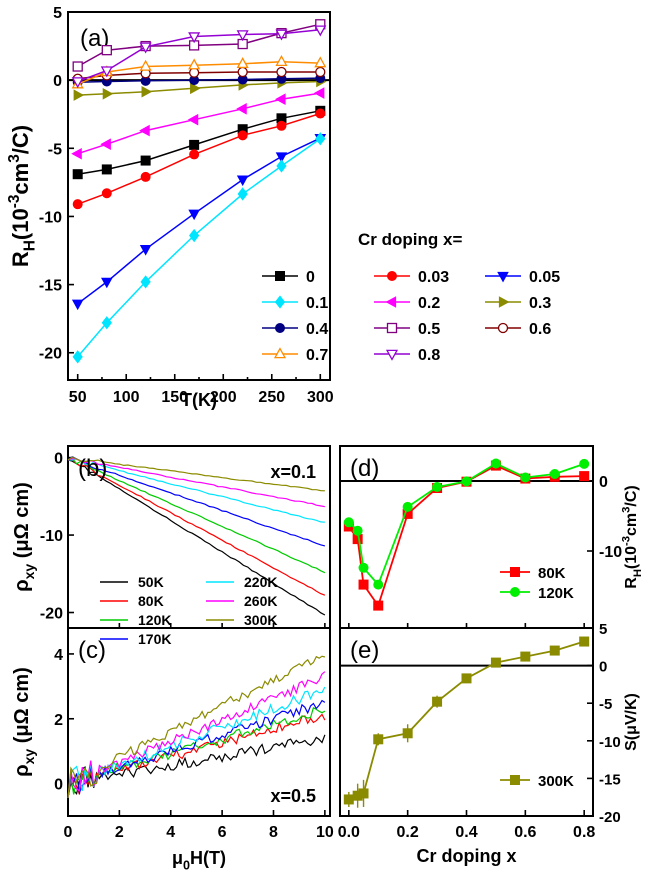 This screenshot has height=872, width=653. What do you see at coordinates (174, 397) in the screenshot?
I see `panel-a-x-tick-label: 150` at bounding box center [174, 397].